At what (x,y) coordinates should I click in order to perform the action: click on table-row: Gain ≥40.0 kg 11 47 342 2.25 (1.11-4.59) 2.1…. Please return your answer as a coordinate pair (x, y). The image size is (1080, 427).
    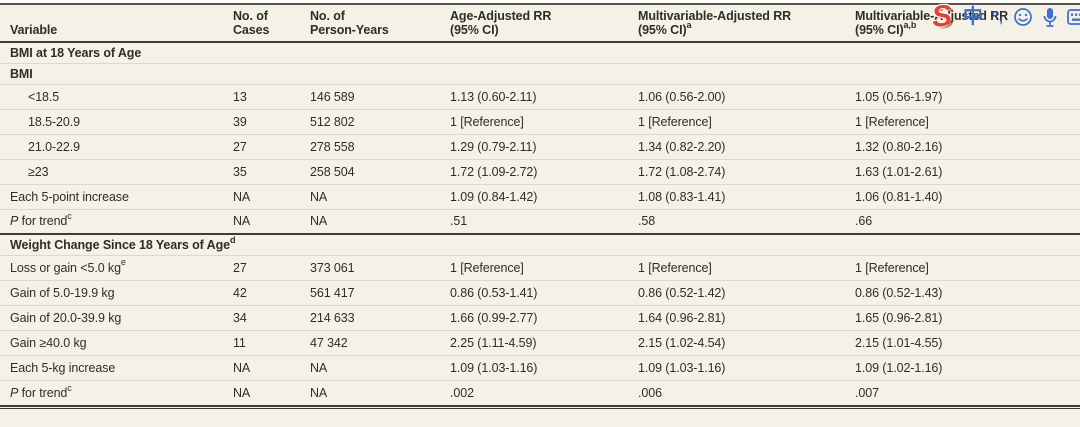
    Looking at the image, I should click on (540, 342).